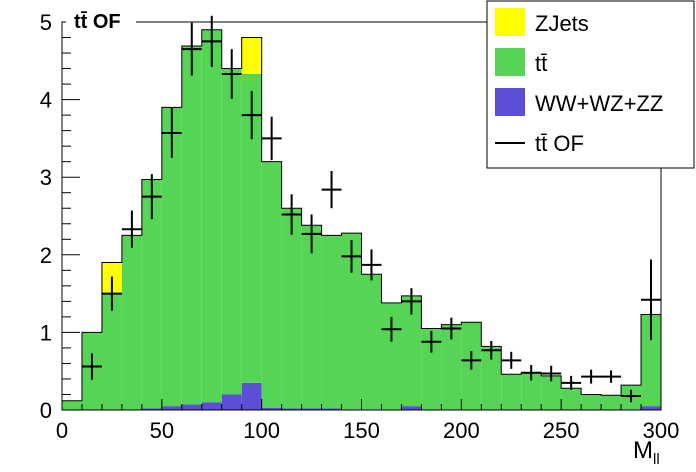 The image size is (696, 472). Describe the element at coordinates (111, 351) in the screenshot. I see `bar-tt--2` at that location.